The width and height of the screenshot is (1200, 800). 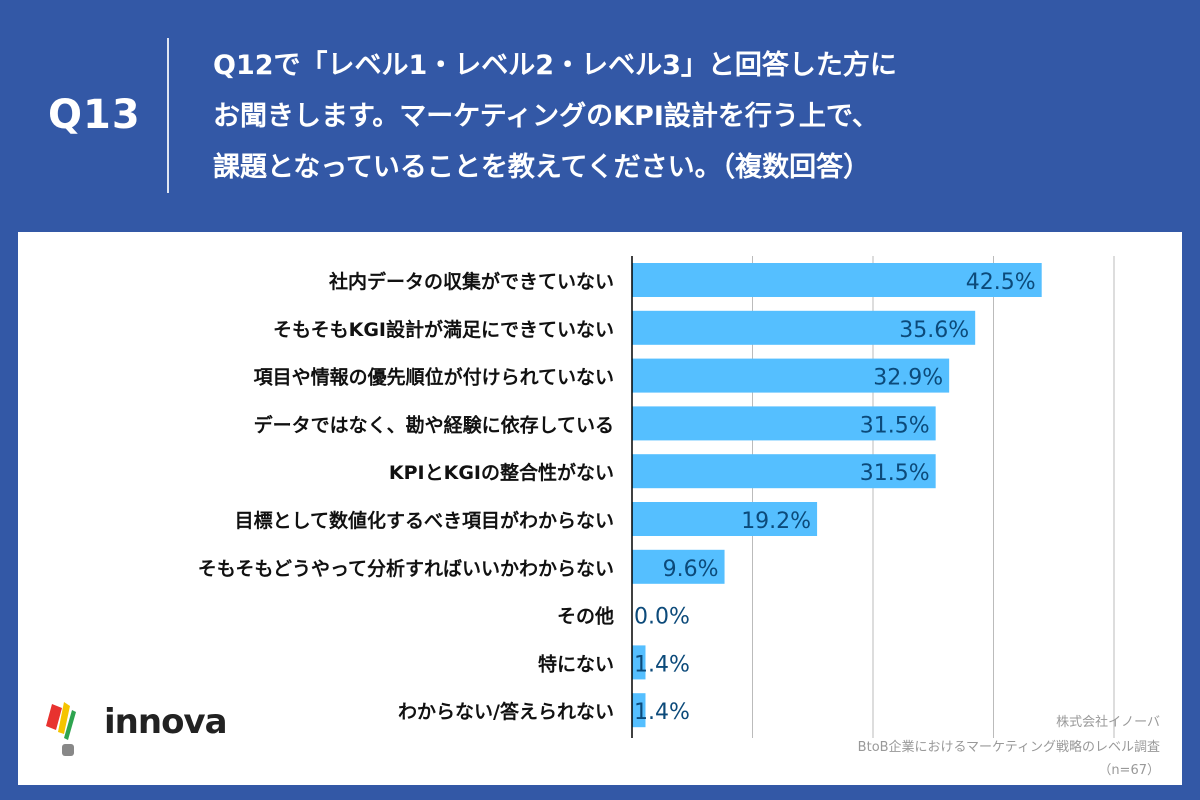 I want to click on source-company: 株式会社イノーバ, so click(x=1108, y=722).